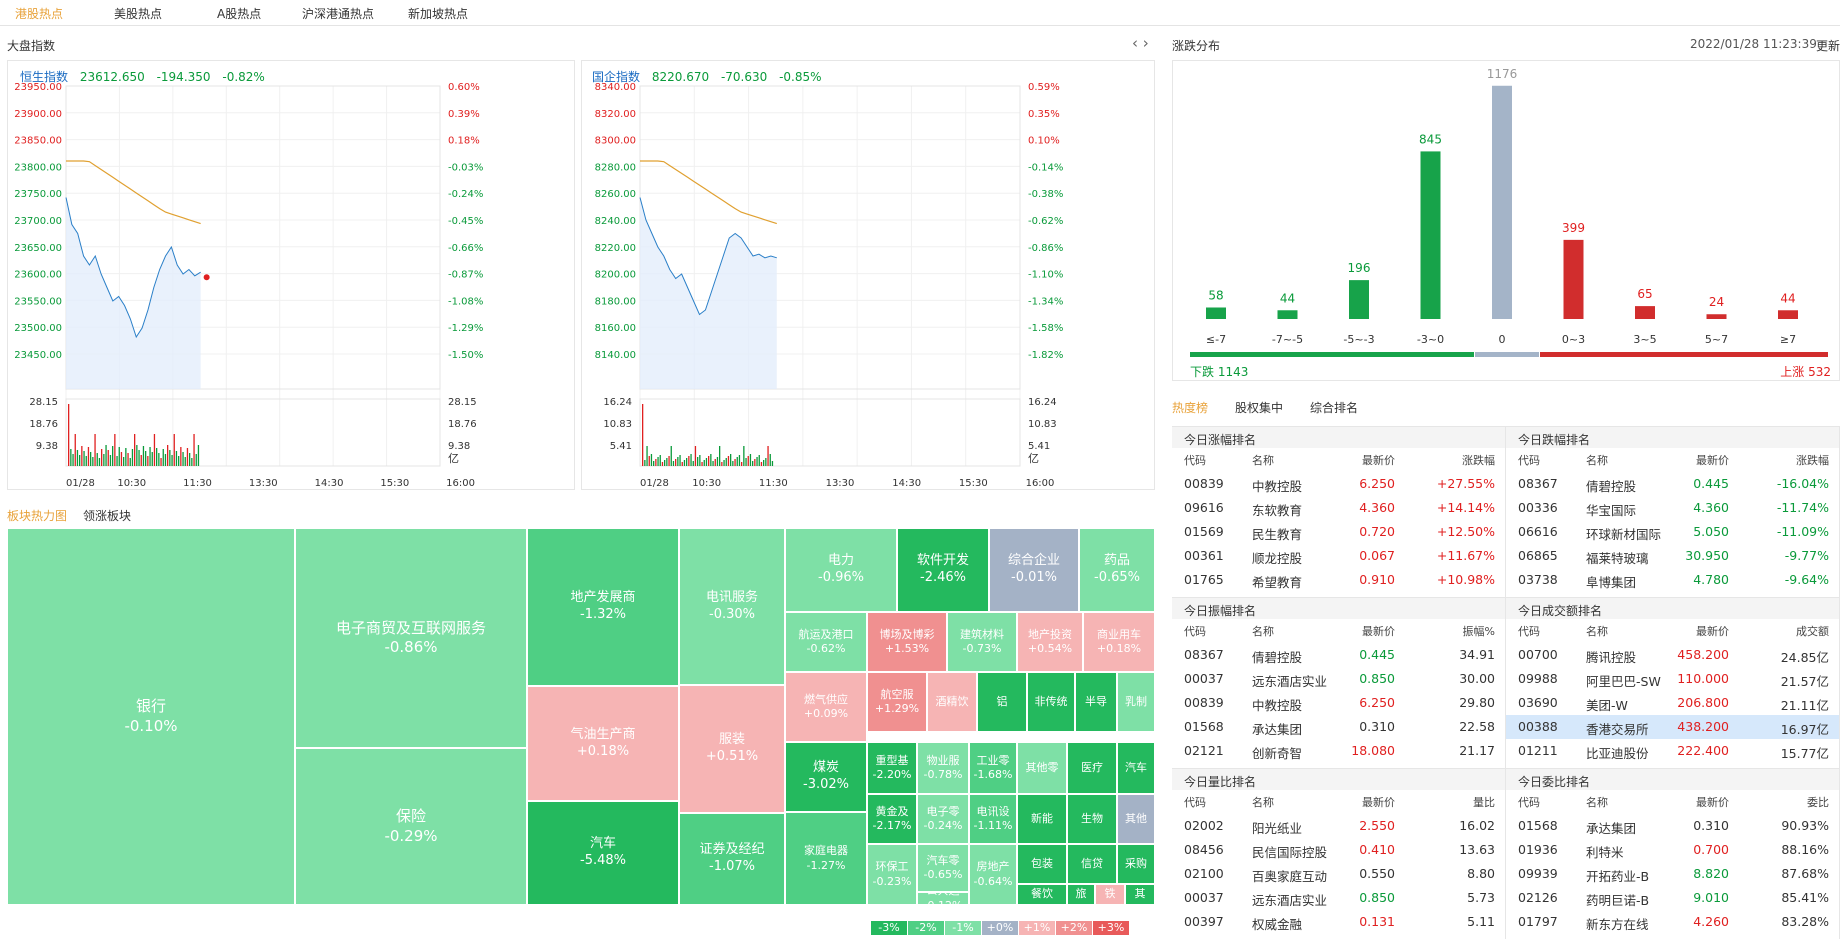 This screenshot has height=939, width=1840. I want to click on index-nav-arrows: ‹ ›, so click(1140, 43).